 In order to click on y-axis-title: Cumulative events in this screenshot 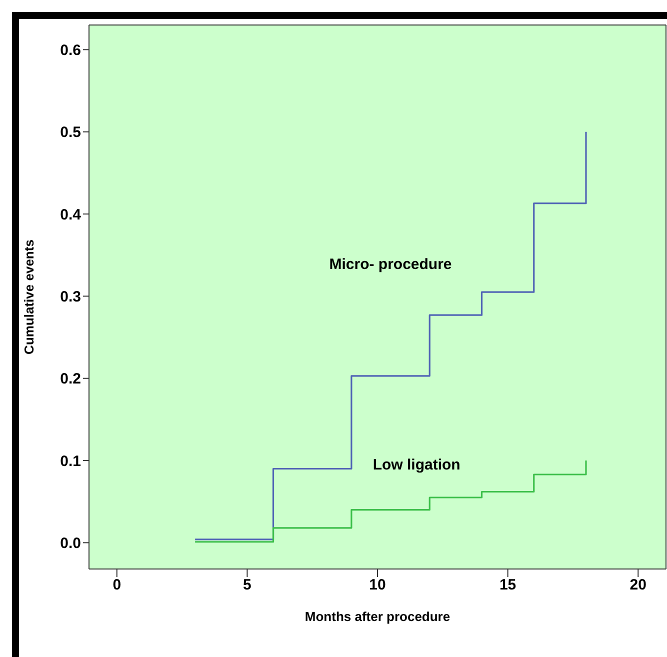, I will do `click(29, 297)`.